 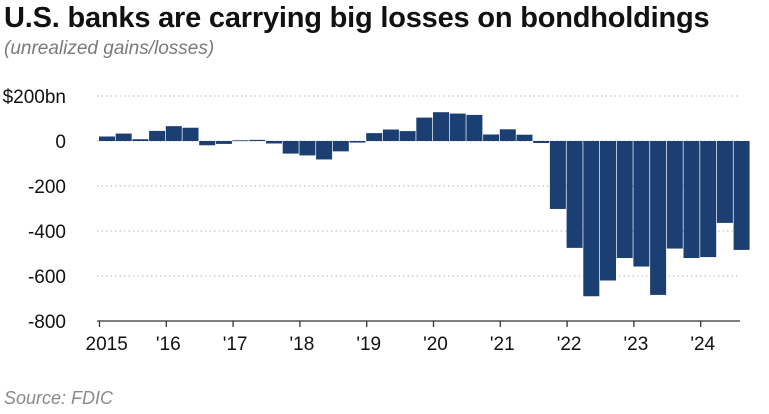 What do you see at coordinates (624, 199) in the screenshot?
I see `bar: 2022 Q4: -520` at bounding box center [624, 199].